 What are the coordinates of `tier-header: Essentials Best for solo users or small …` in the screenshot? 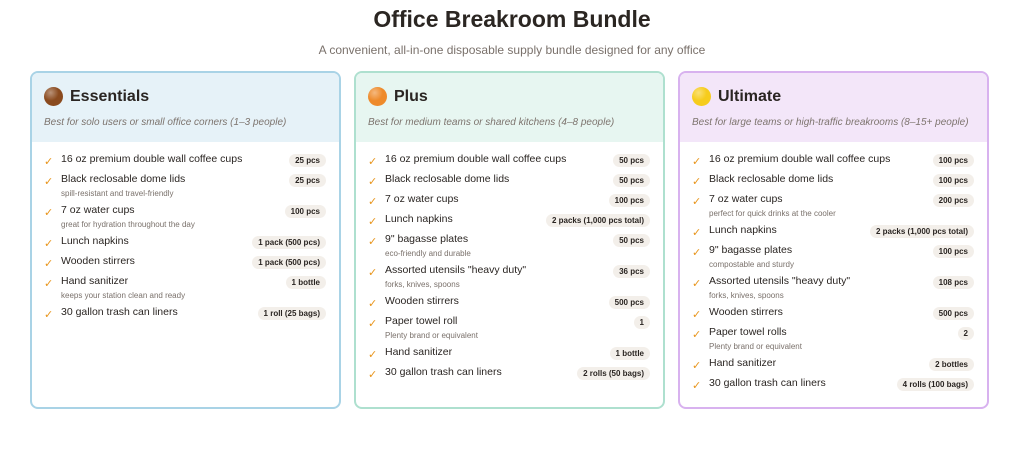 It's located at (185, 107).